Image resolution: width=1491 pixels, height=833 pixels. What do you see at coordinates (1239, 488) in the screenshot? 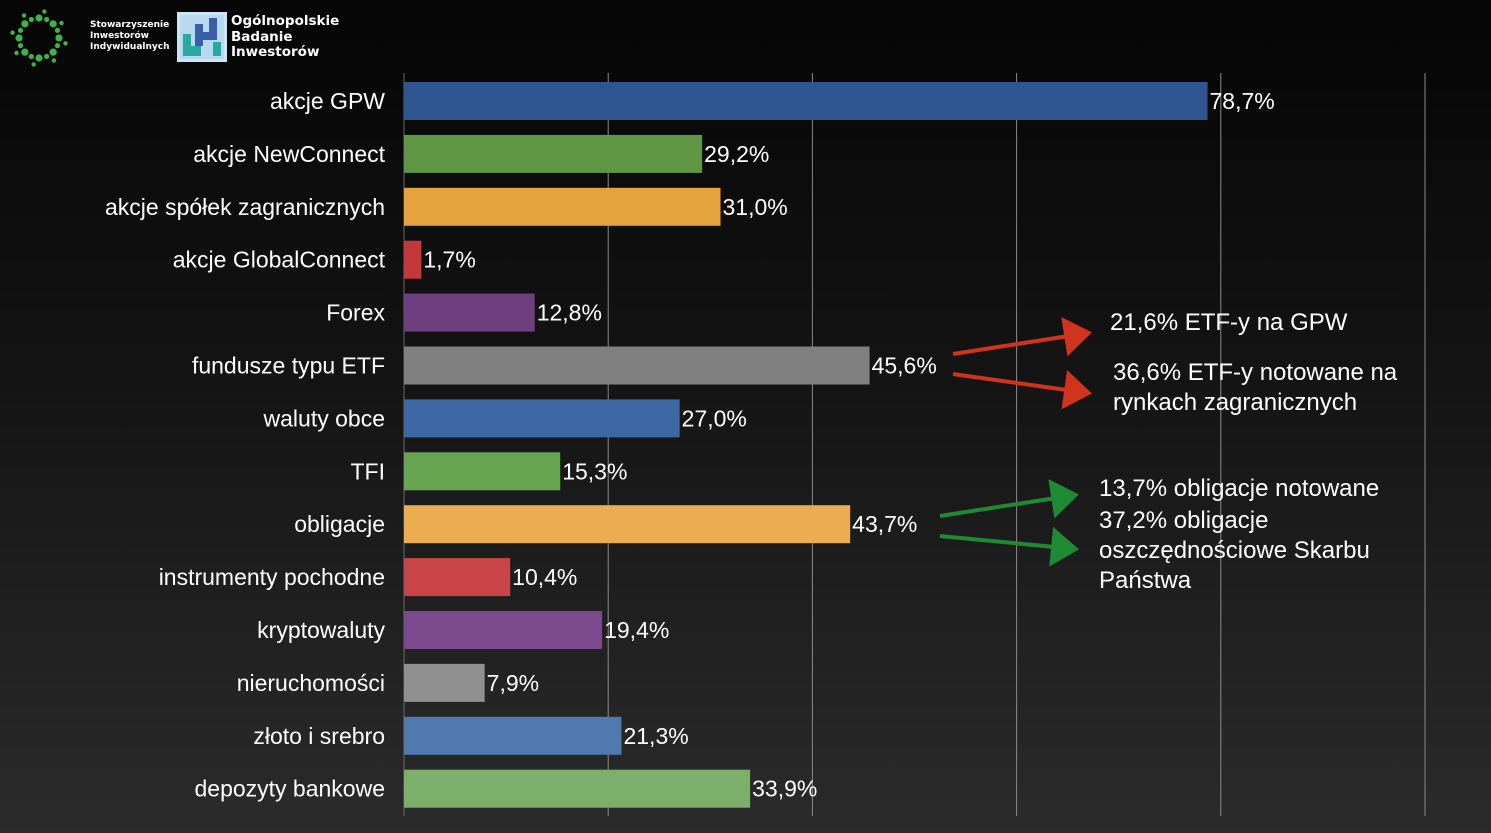
I see `bonds-listed-annotation: 13,7% obligacje notowane` at bounding box center [1239, 488].